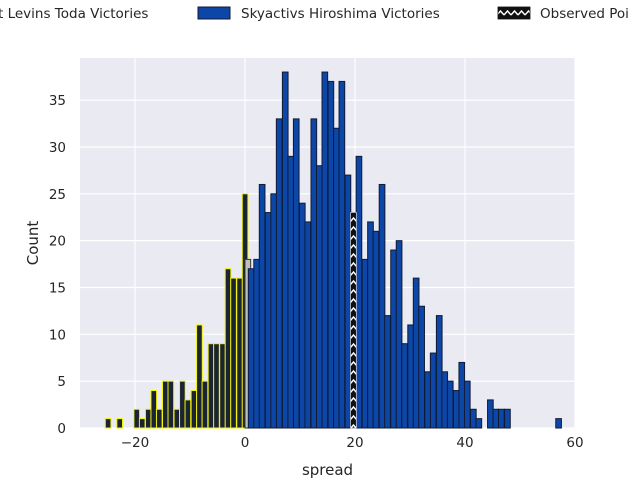 The image size is (640, 480). I want to click on legend-label: Observed Poi, so click(584, 14).